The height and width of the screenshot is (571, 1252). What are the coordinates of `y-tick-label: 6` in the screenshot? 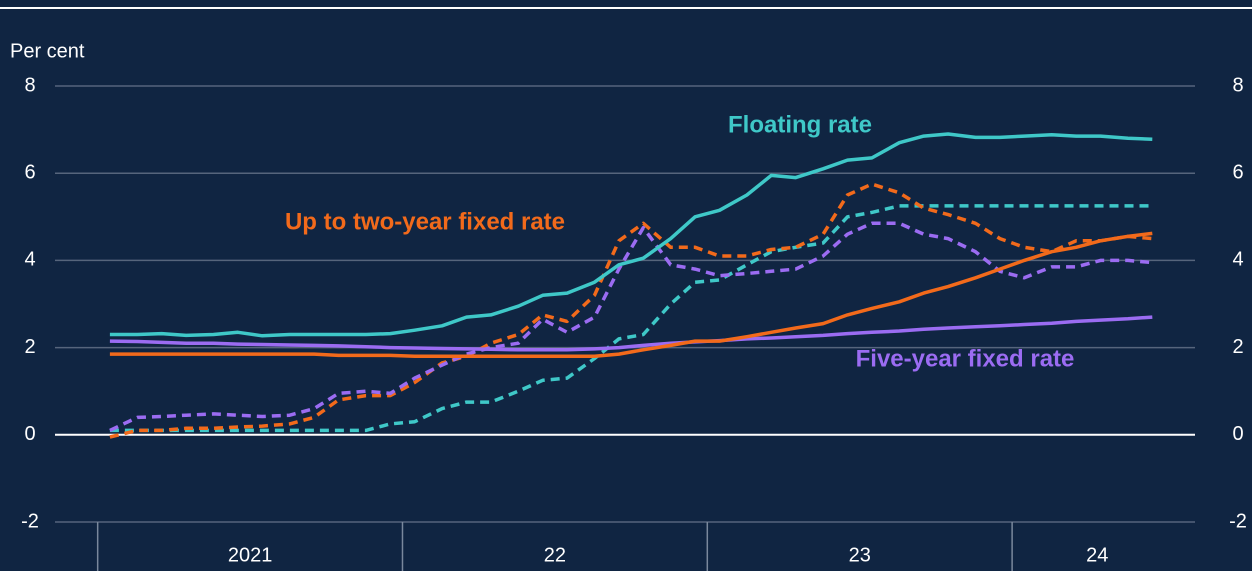 It's located at (29, 172).